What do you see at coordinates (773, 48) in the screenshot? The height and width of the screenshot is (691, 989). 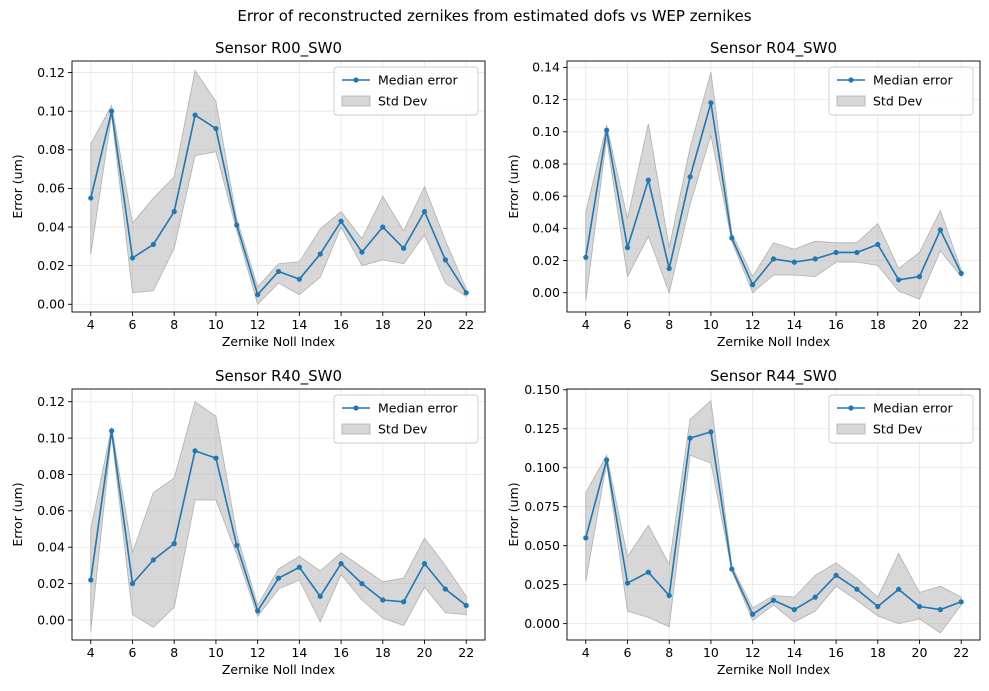 I see `subplot-title: Sensor R04_SW0` at bounding box center [773, 48].